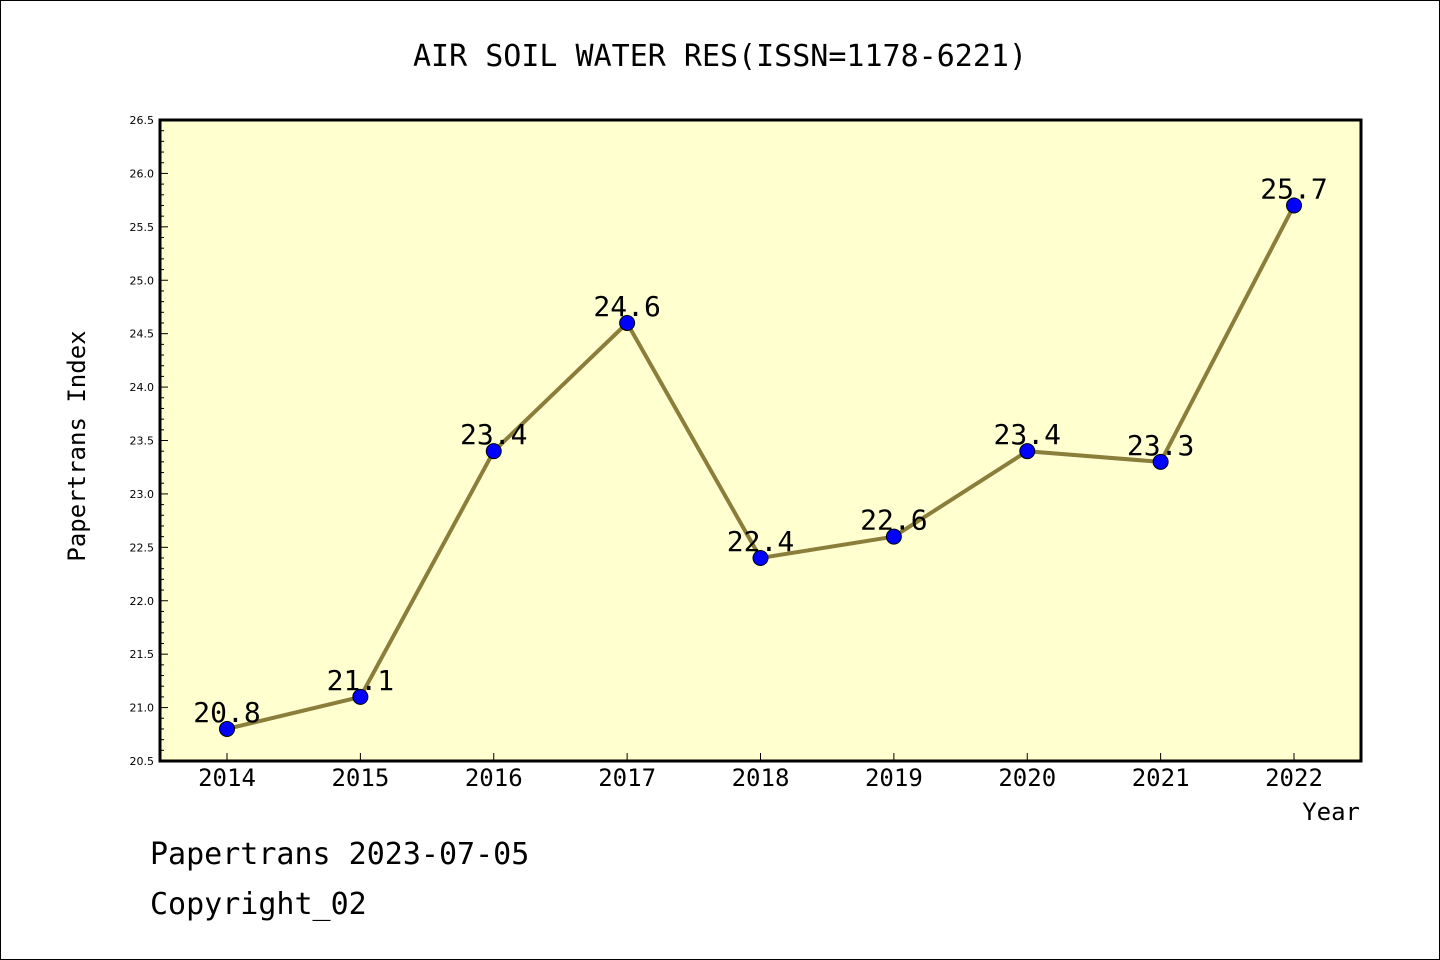 The width and height of the screenshot is (1440, 960). What do you see at coordinates (142, 280) in the screenshot?
I see `y-tick-label: 25.0` at bounding box center [142, 280].